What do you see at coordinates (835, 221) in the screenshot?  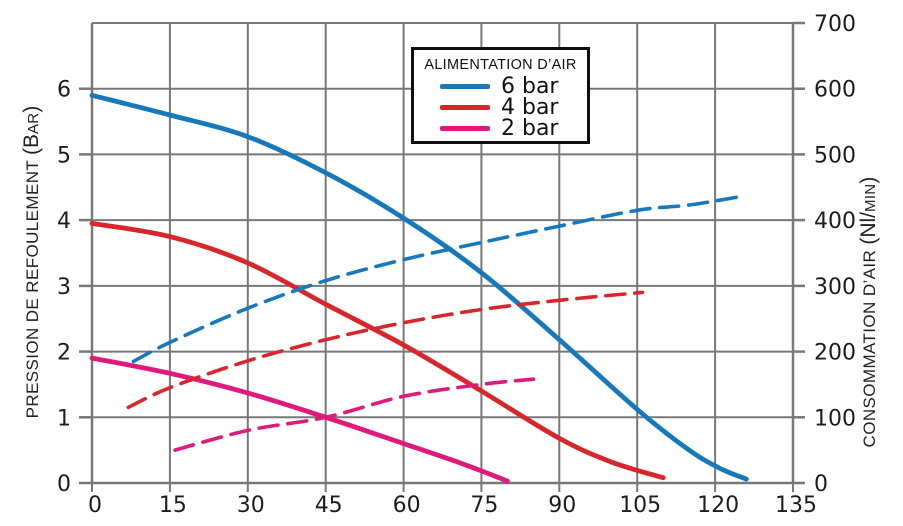 I see `y-right-tick-label: 400` at bounding box center [835, 221].